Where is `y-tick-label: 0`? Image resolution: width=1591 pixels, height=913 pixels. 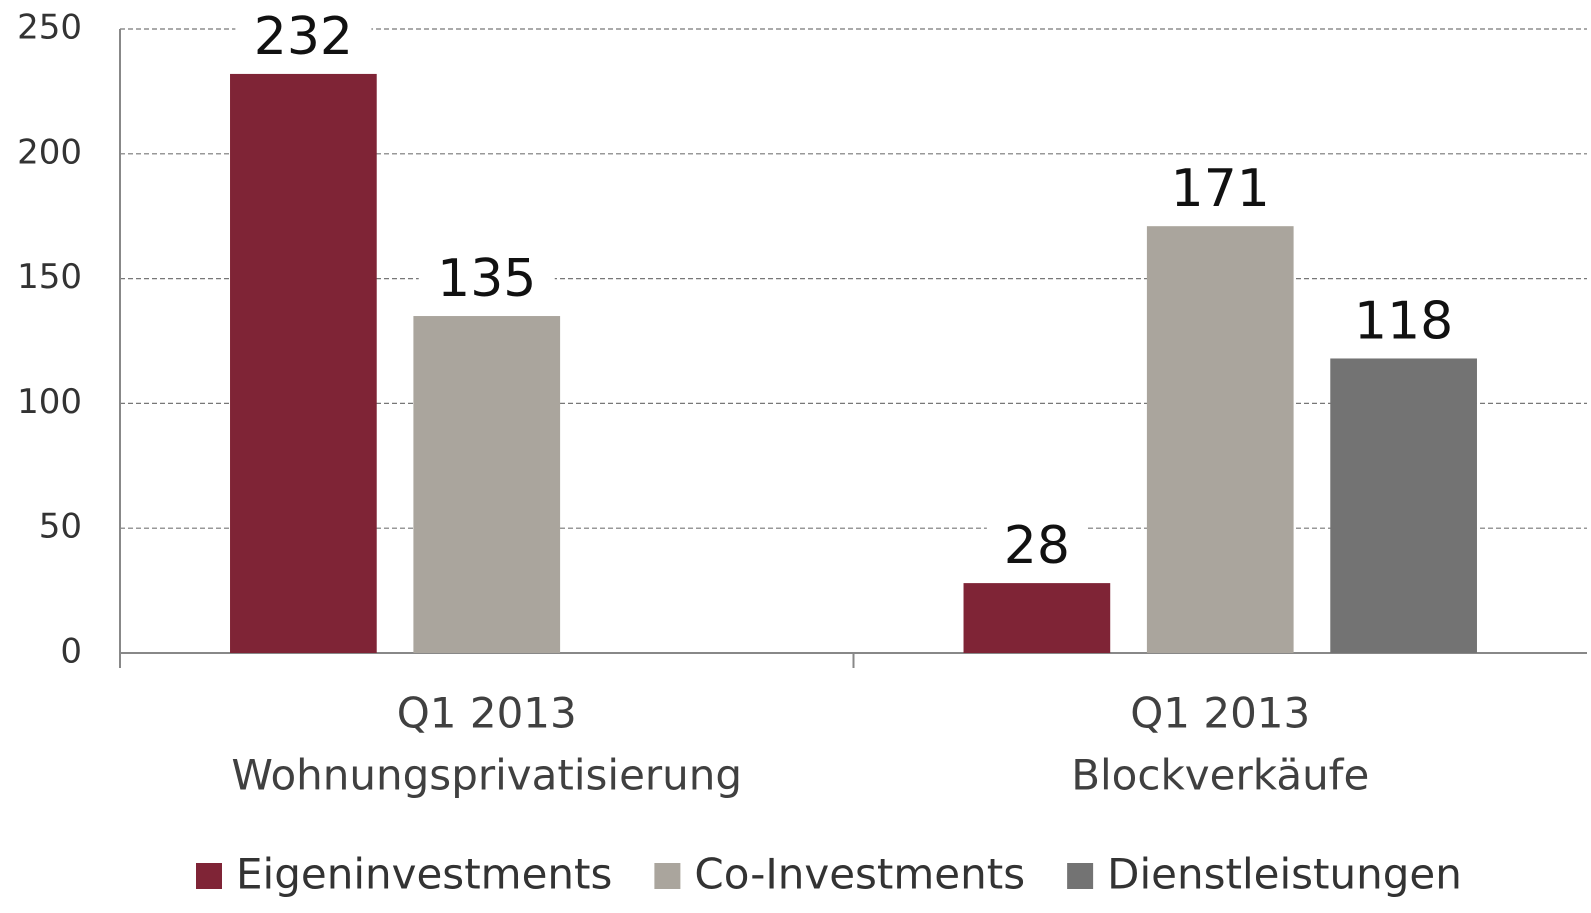
y-tick-label: 0 is located at coordinates (71, 652).